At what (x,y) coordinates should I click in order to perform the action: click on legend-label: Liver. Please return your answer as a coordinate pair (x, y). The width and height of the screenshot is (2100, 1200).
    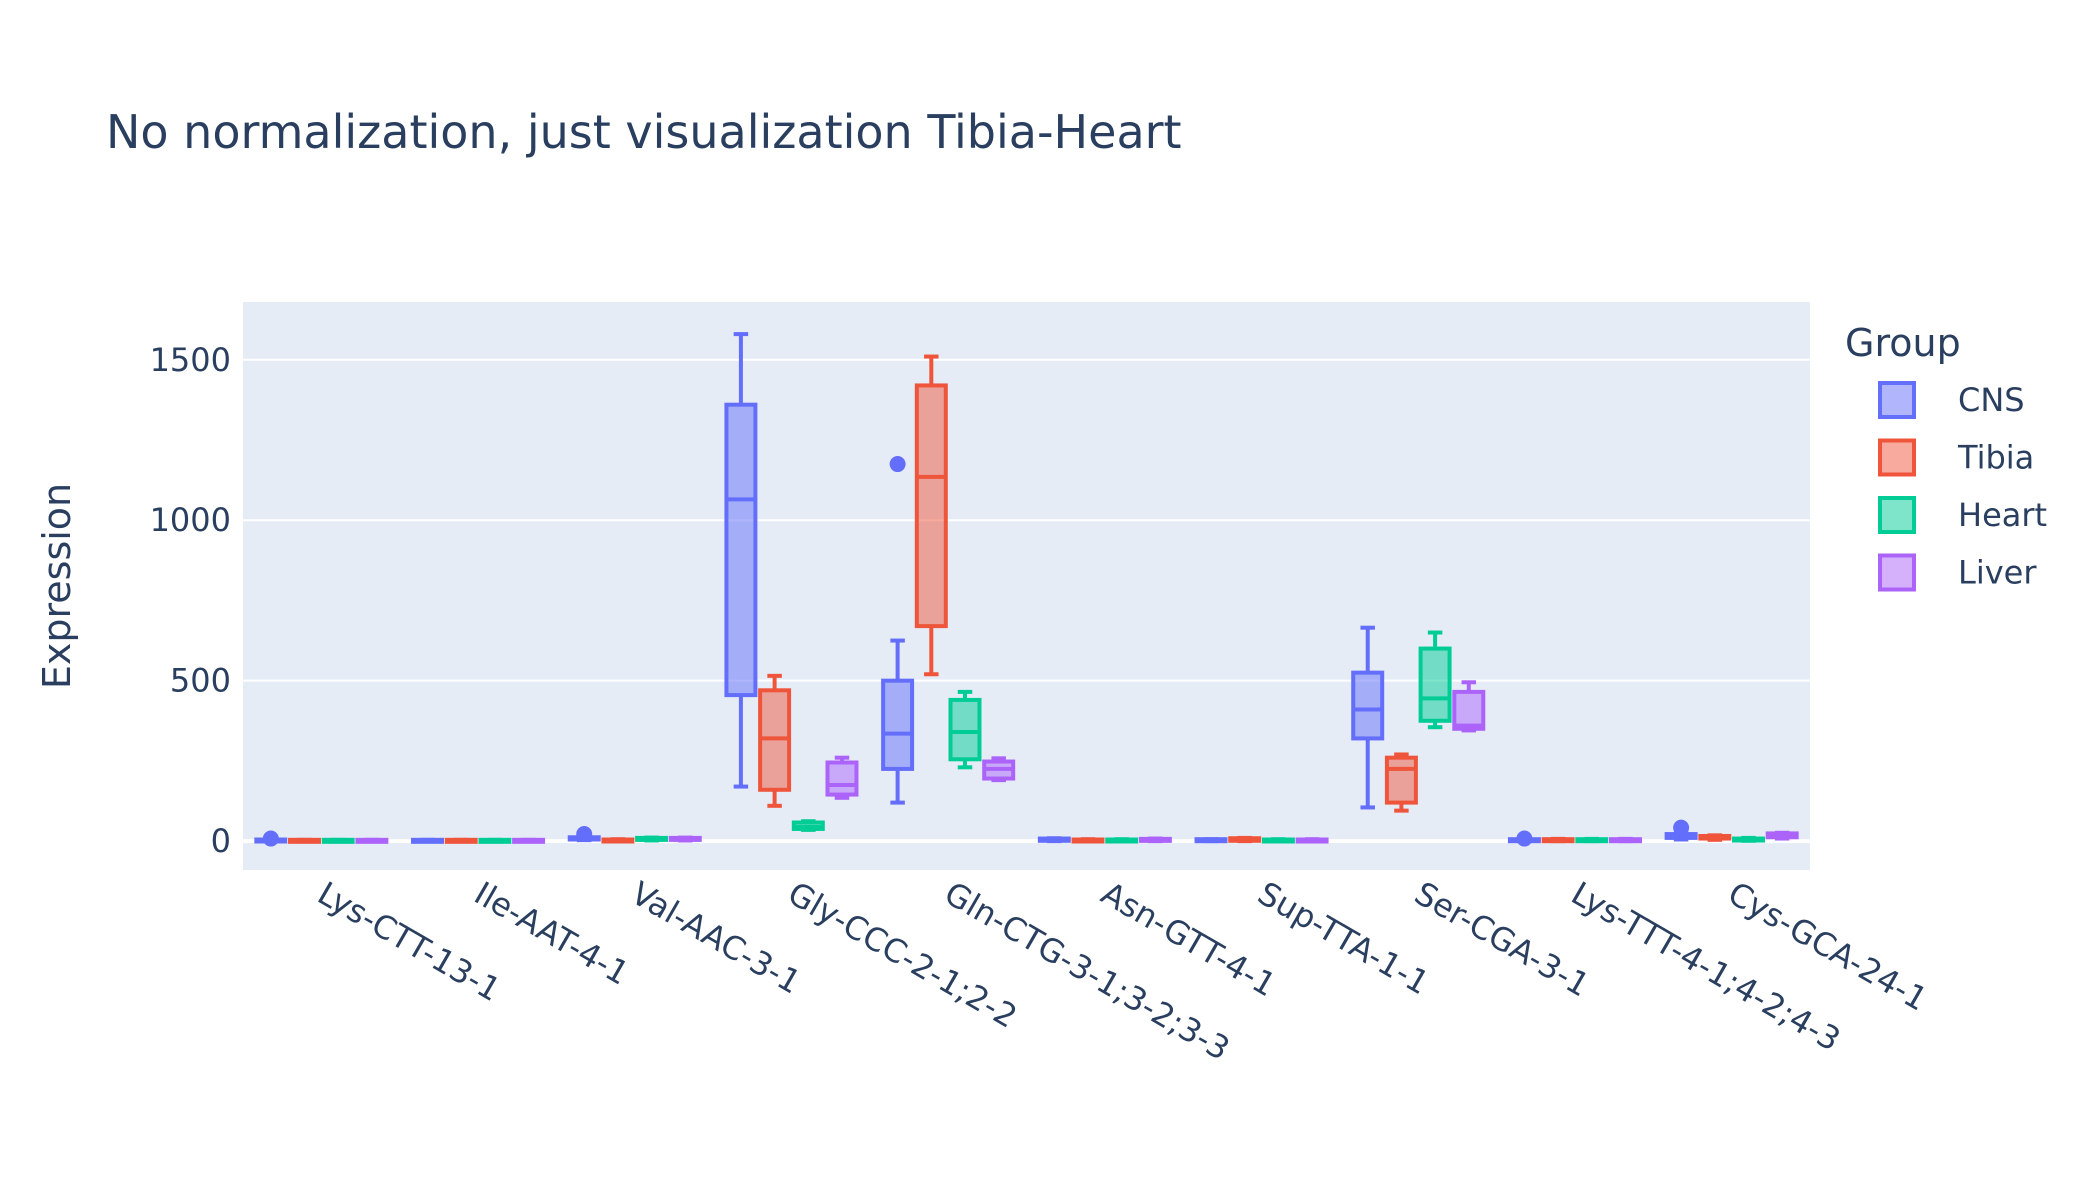
    Looking at the image, I should click on (1997, 573).